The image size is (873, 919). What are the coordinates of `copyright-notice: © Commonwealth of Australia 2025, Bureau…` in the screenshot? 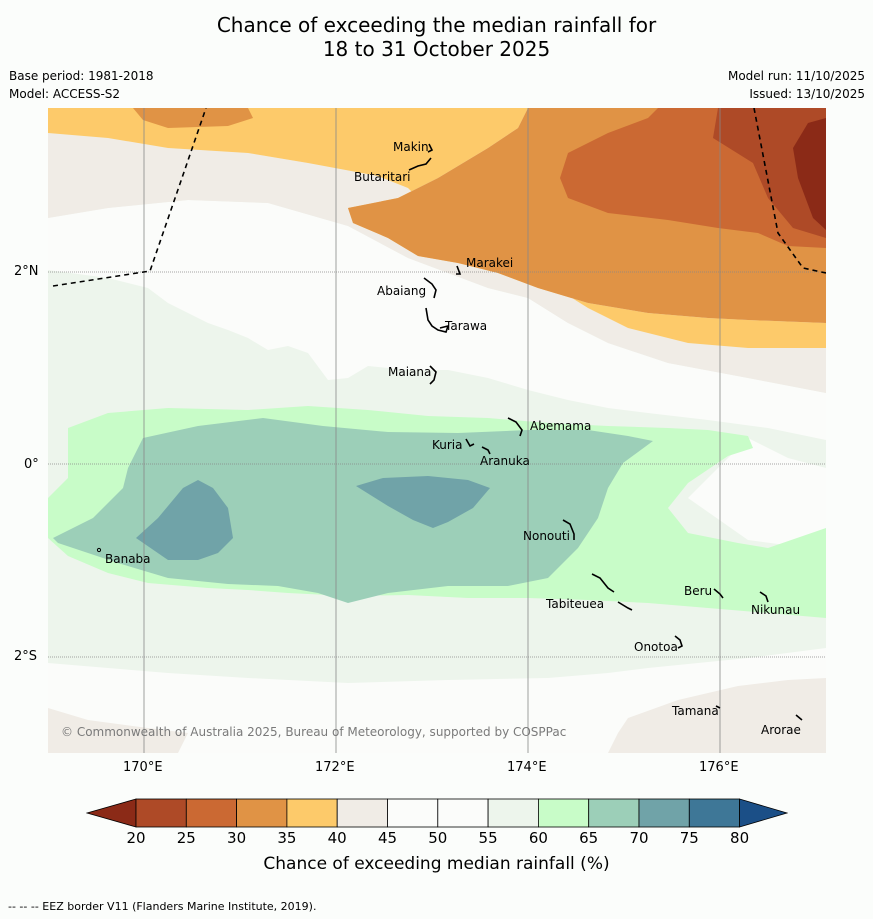 It's located at (313, 732).